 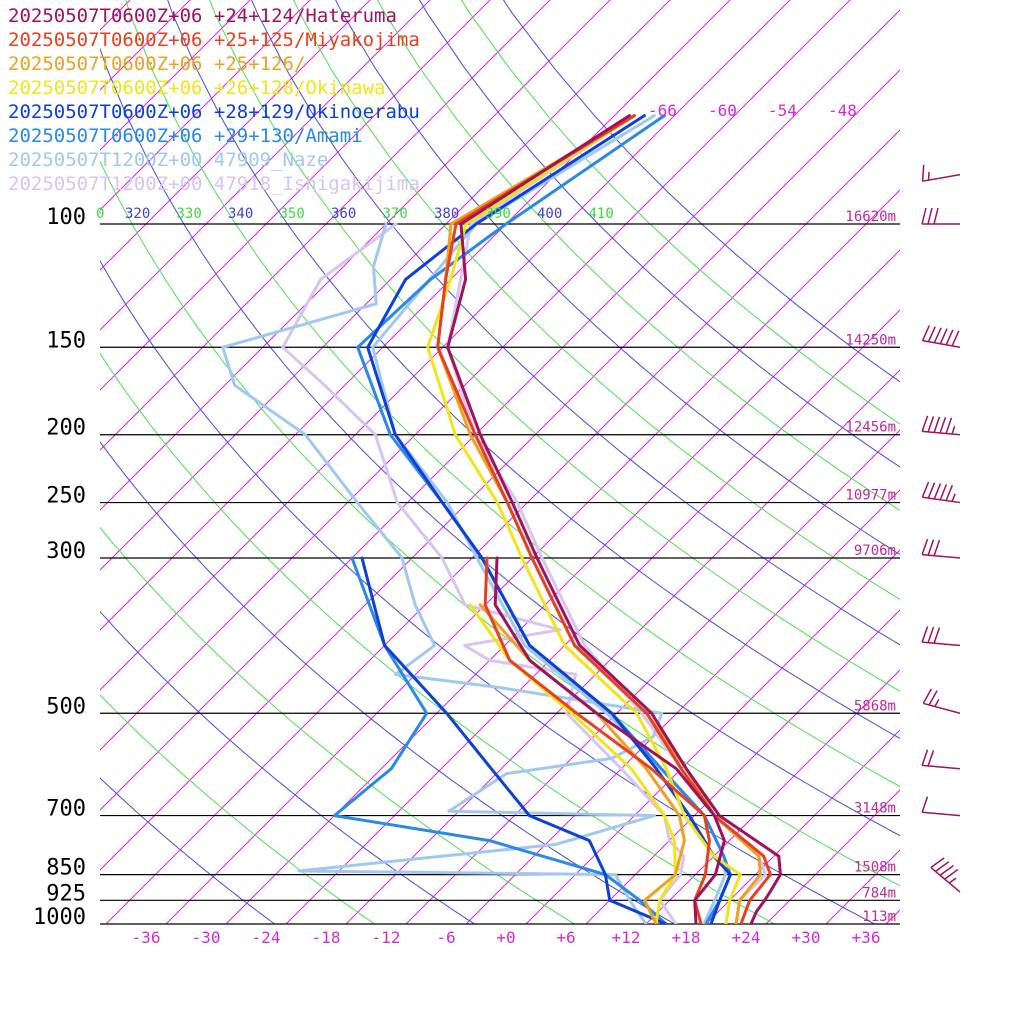 I want to click on height-label: 16620m, so click(x=870, y=217).